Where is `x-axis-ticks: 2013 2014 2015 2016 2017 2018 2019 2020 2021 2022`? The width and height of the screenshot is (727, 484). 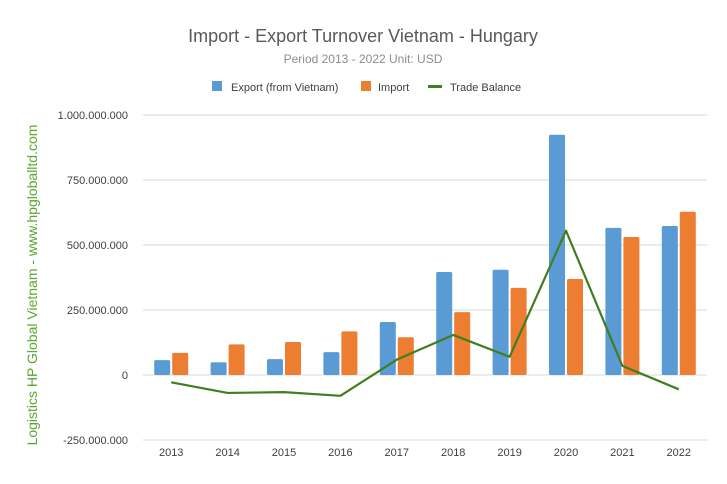
x-axis-ticks: 2013 2014 2015 2016 2017 2018 2019 2020 2021 2022 is located at coordinates (425, 453).